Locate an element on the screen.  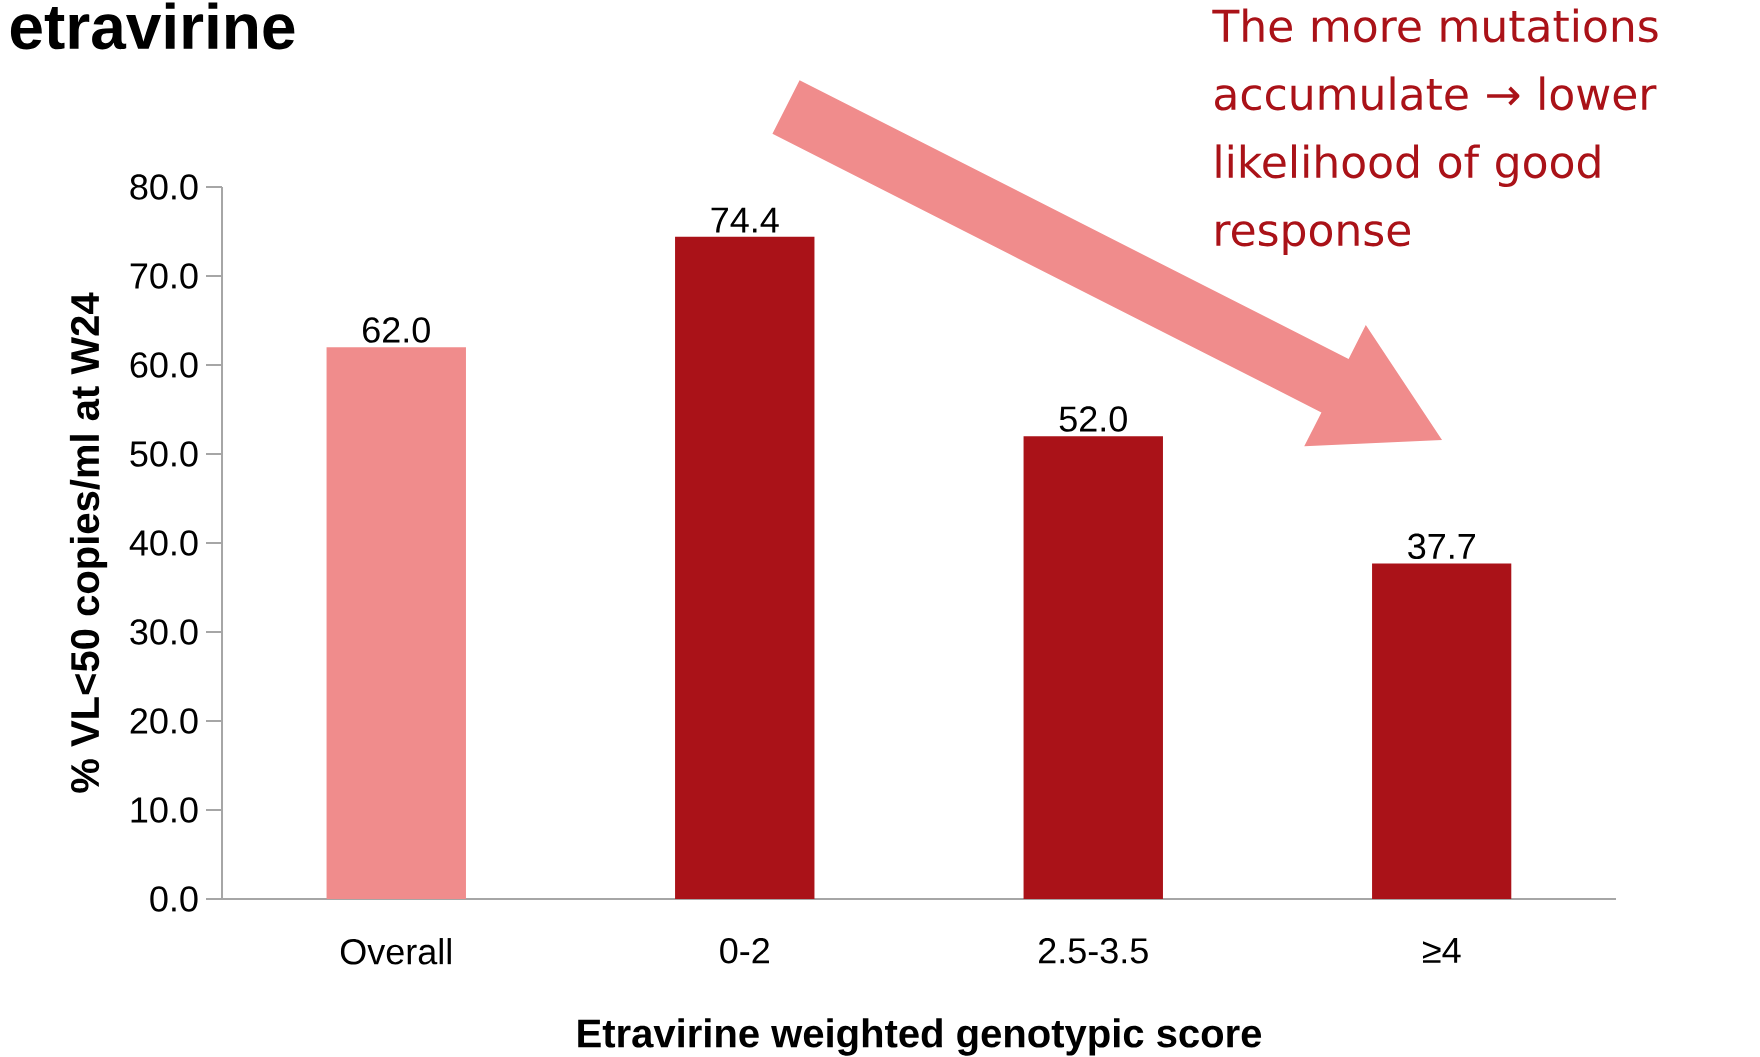
x-tick-label: Overall is located at coordinates (395, 951).